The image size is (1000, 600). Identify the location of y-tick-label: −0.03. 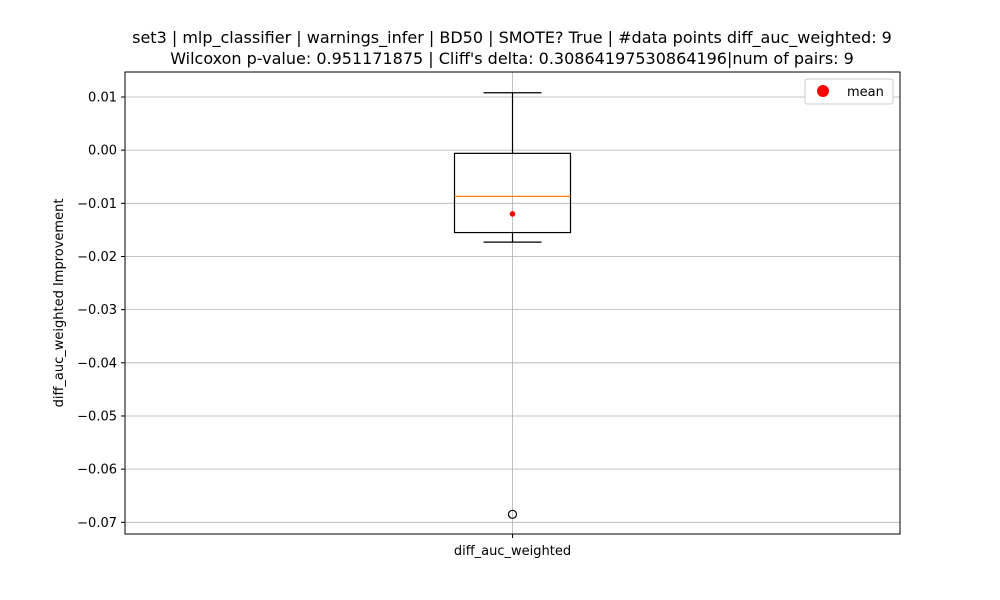
(97, 310).